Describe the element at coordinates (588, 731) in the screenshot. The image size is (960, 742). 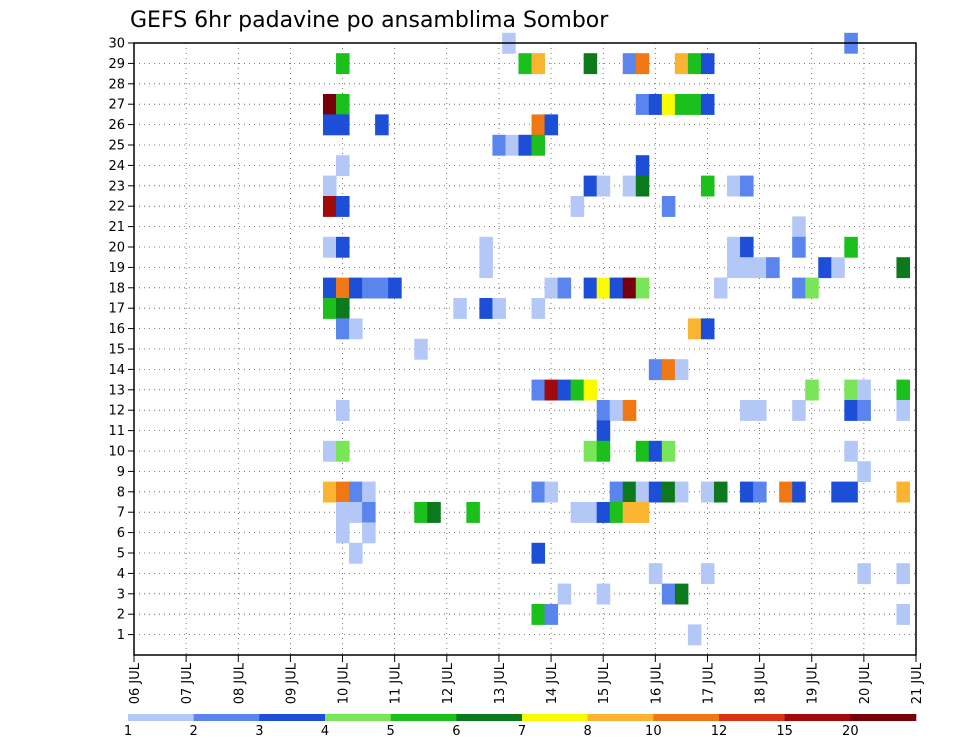
I see `colorbar-label: 8` at that location.